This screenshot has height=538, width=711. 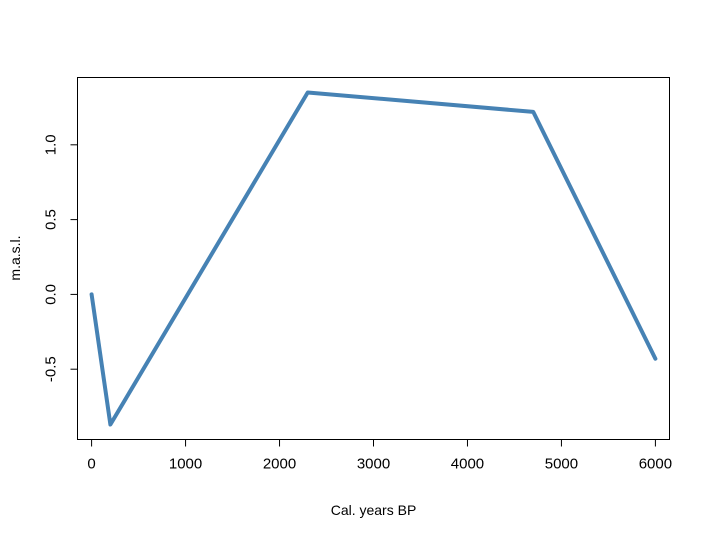 What do you see at coordinates (185, 464) in the screenshot?
I see `x-tick-label: 1000` at bounding box center [185, 464].